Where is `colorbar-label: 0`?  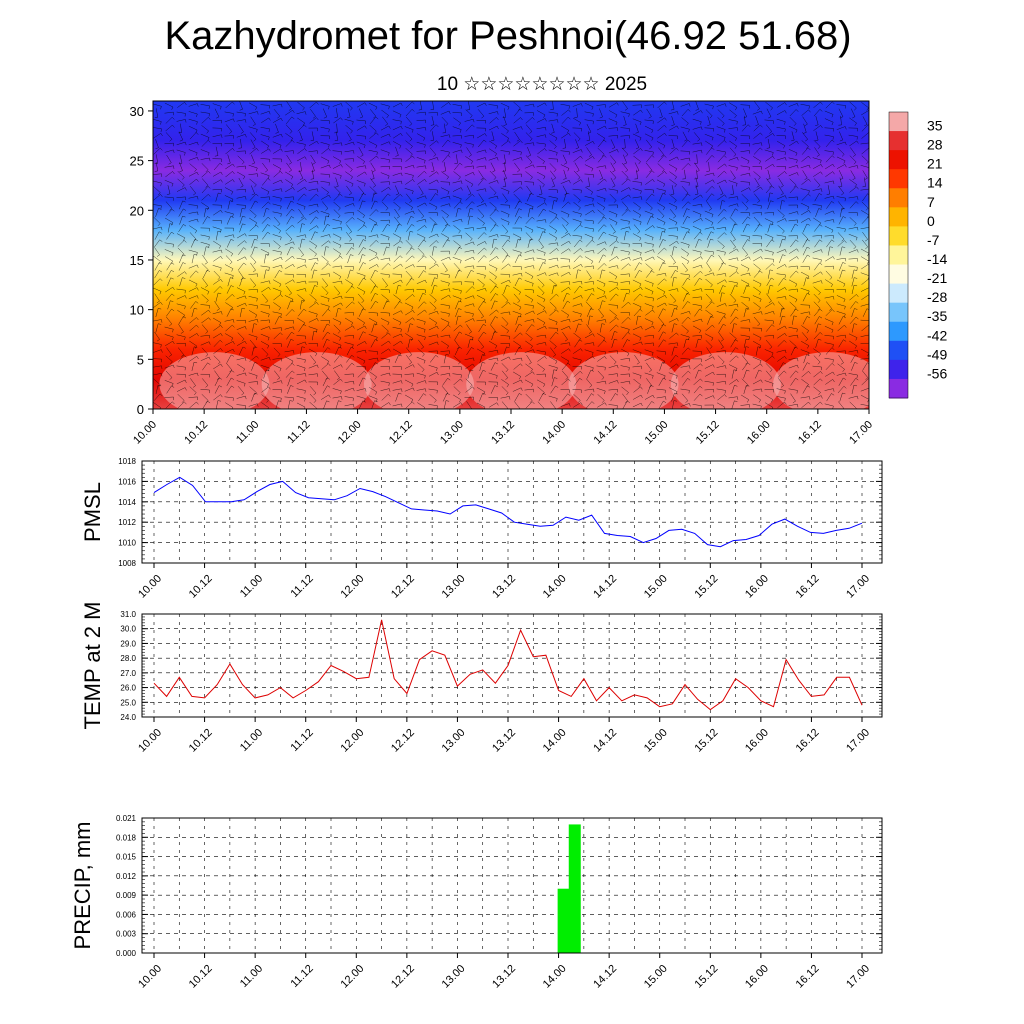 colorbar-label: 0 is located at coordinates (931, 221).